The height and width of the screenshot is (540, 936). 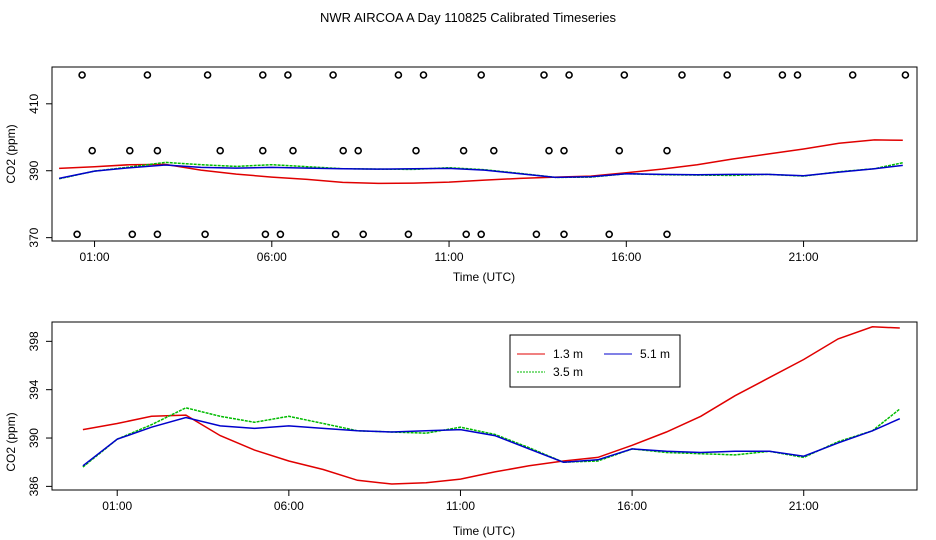 I want to click on top-y-axis: 370 390 410, so click(x=40, y=170).